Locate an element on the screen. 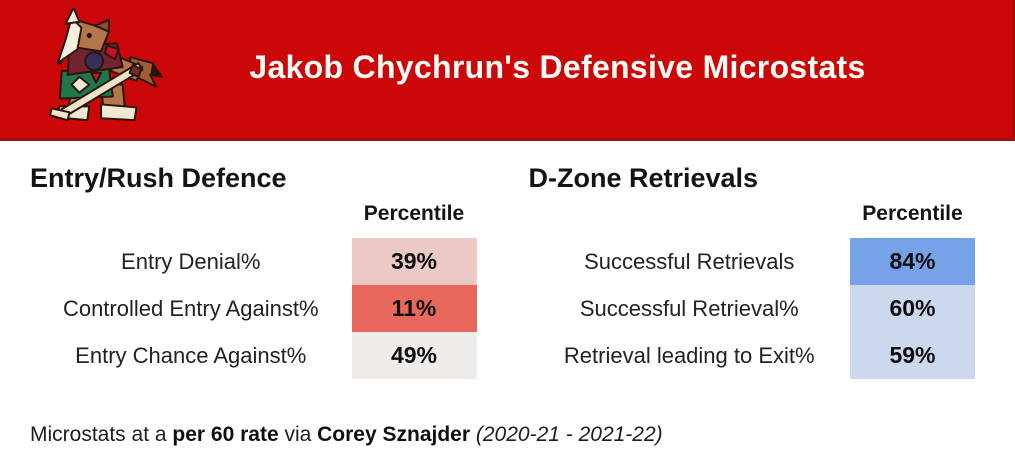  footnote-prefix: Microstats at a is located at coordinates (101, 434).